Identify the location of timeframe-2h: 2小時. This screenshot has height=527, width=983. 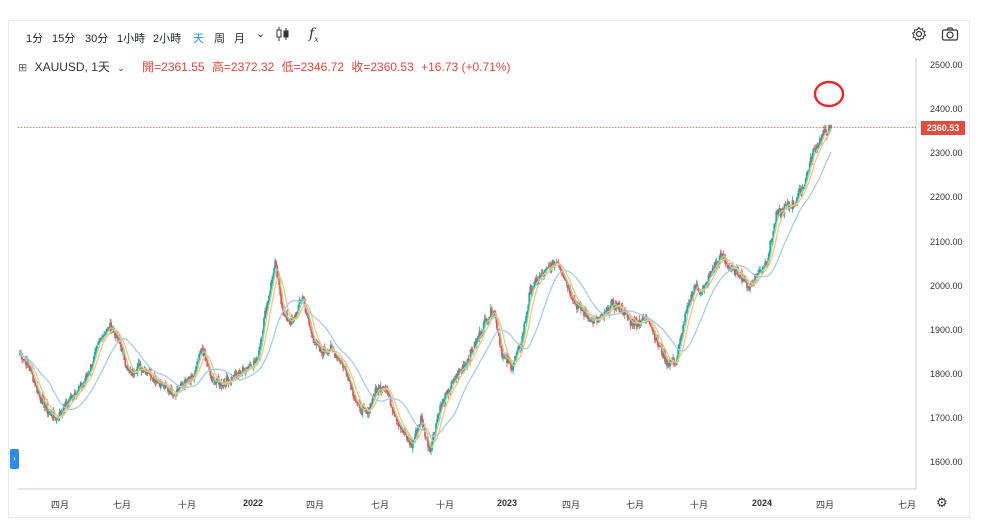
(167, 39).